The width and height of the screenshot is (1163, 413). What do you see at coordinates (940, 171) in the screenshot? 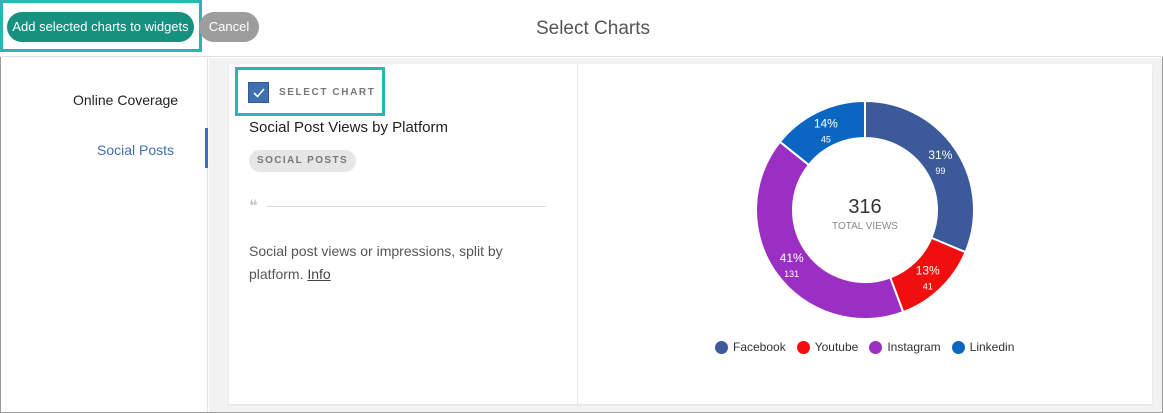
I see `slice-value-label: 99` at bounding box center [940, 171].